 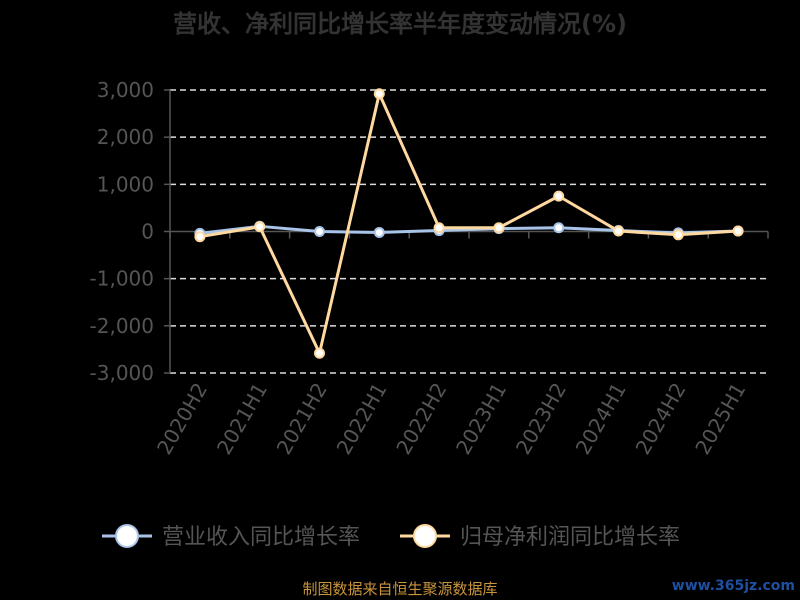 What do you see at coordinates (541, 419) in the screenshot?
I see `x-tick-label: 2023H2` at bounding box center [541, 419].